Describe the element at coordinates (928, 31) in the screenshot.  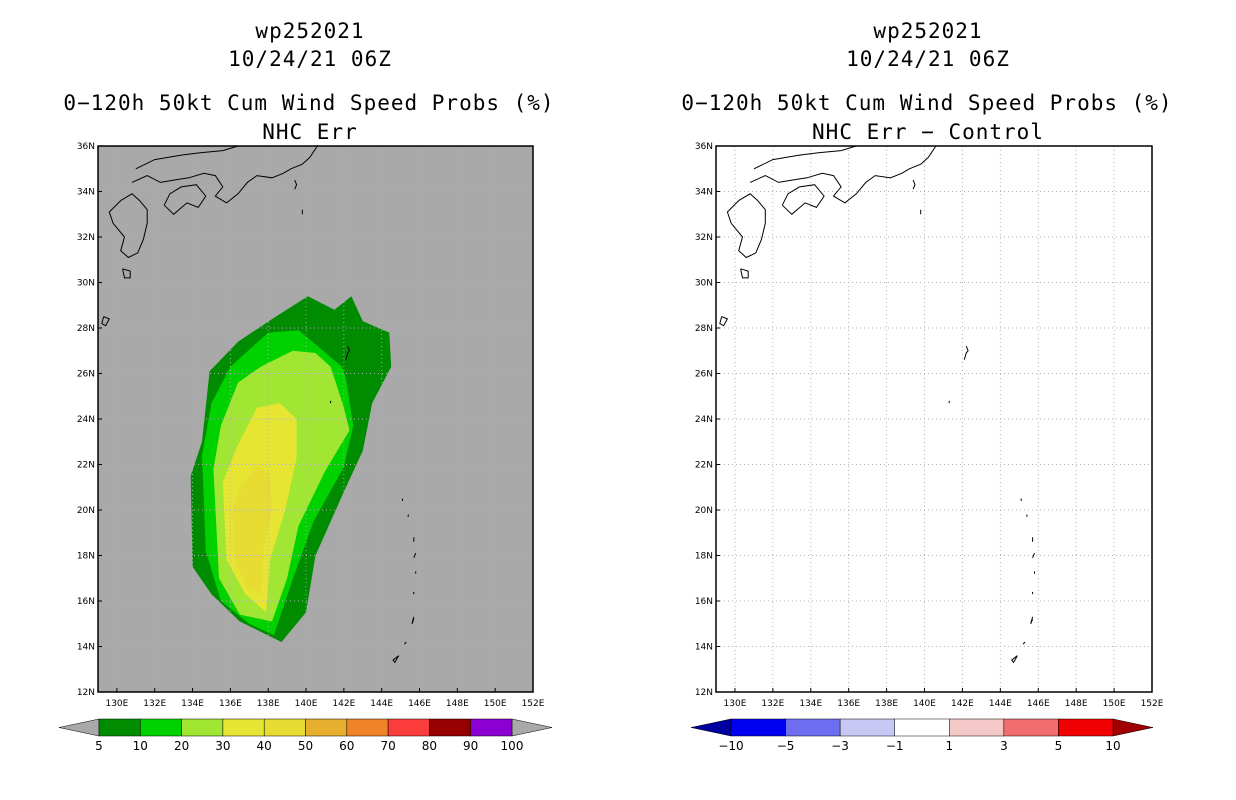
I see `right-id-title: wp252021` at that location.